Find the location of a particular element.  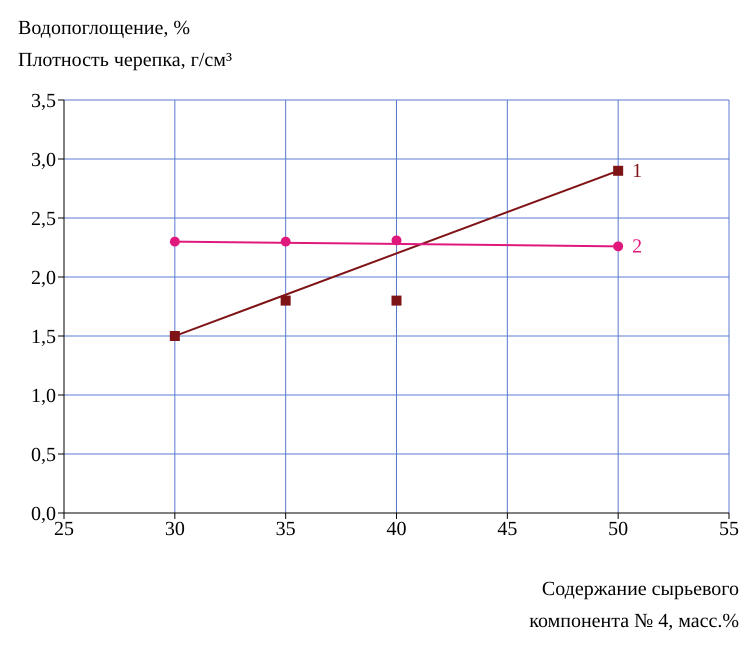

y-tick-label: 0,0 is located at coordinates (43, 514).